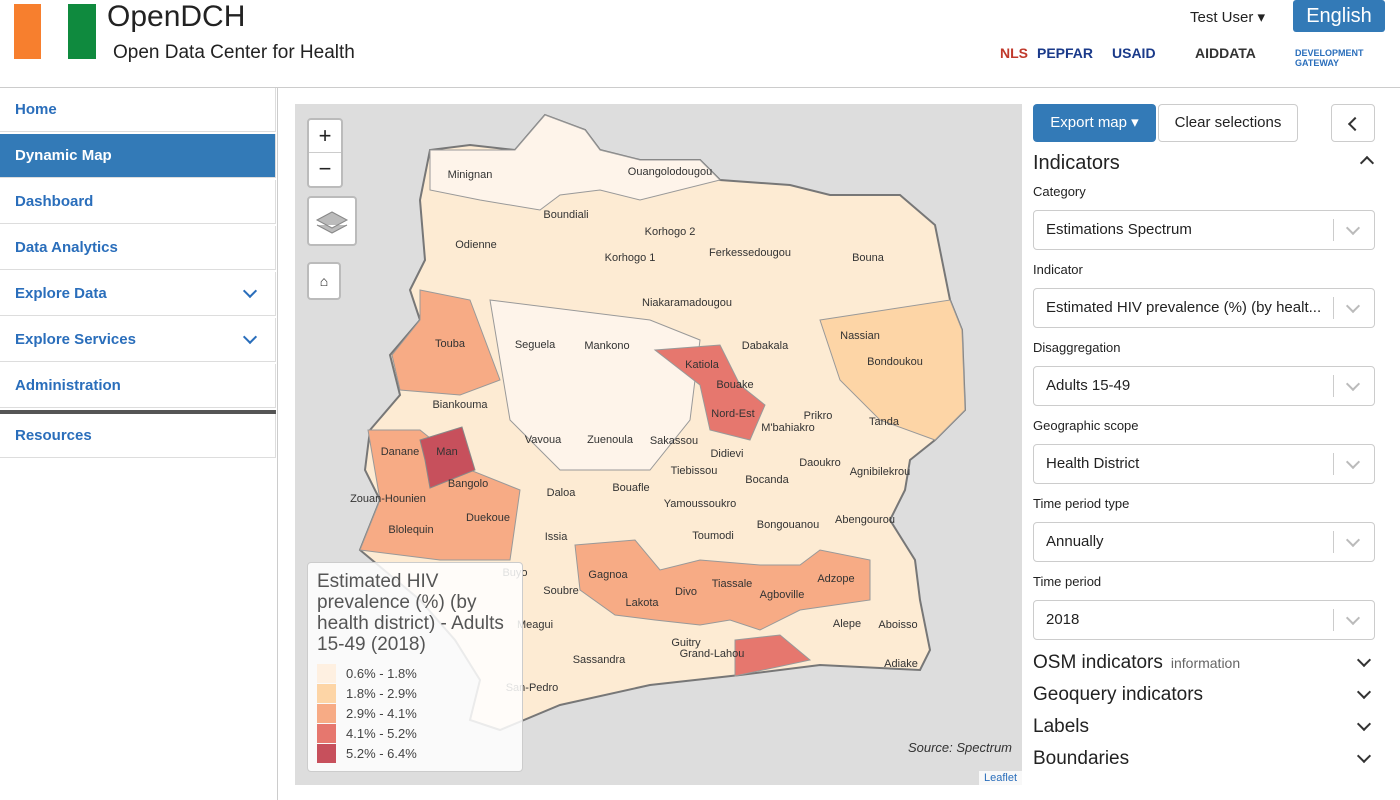 The width and height of the screenshot is (1400, 800). I want to click on district-label: Touba, so click(450, 344).